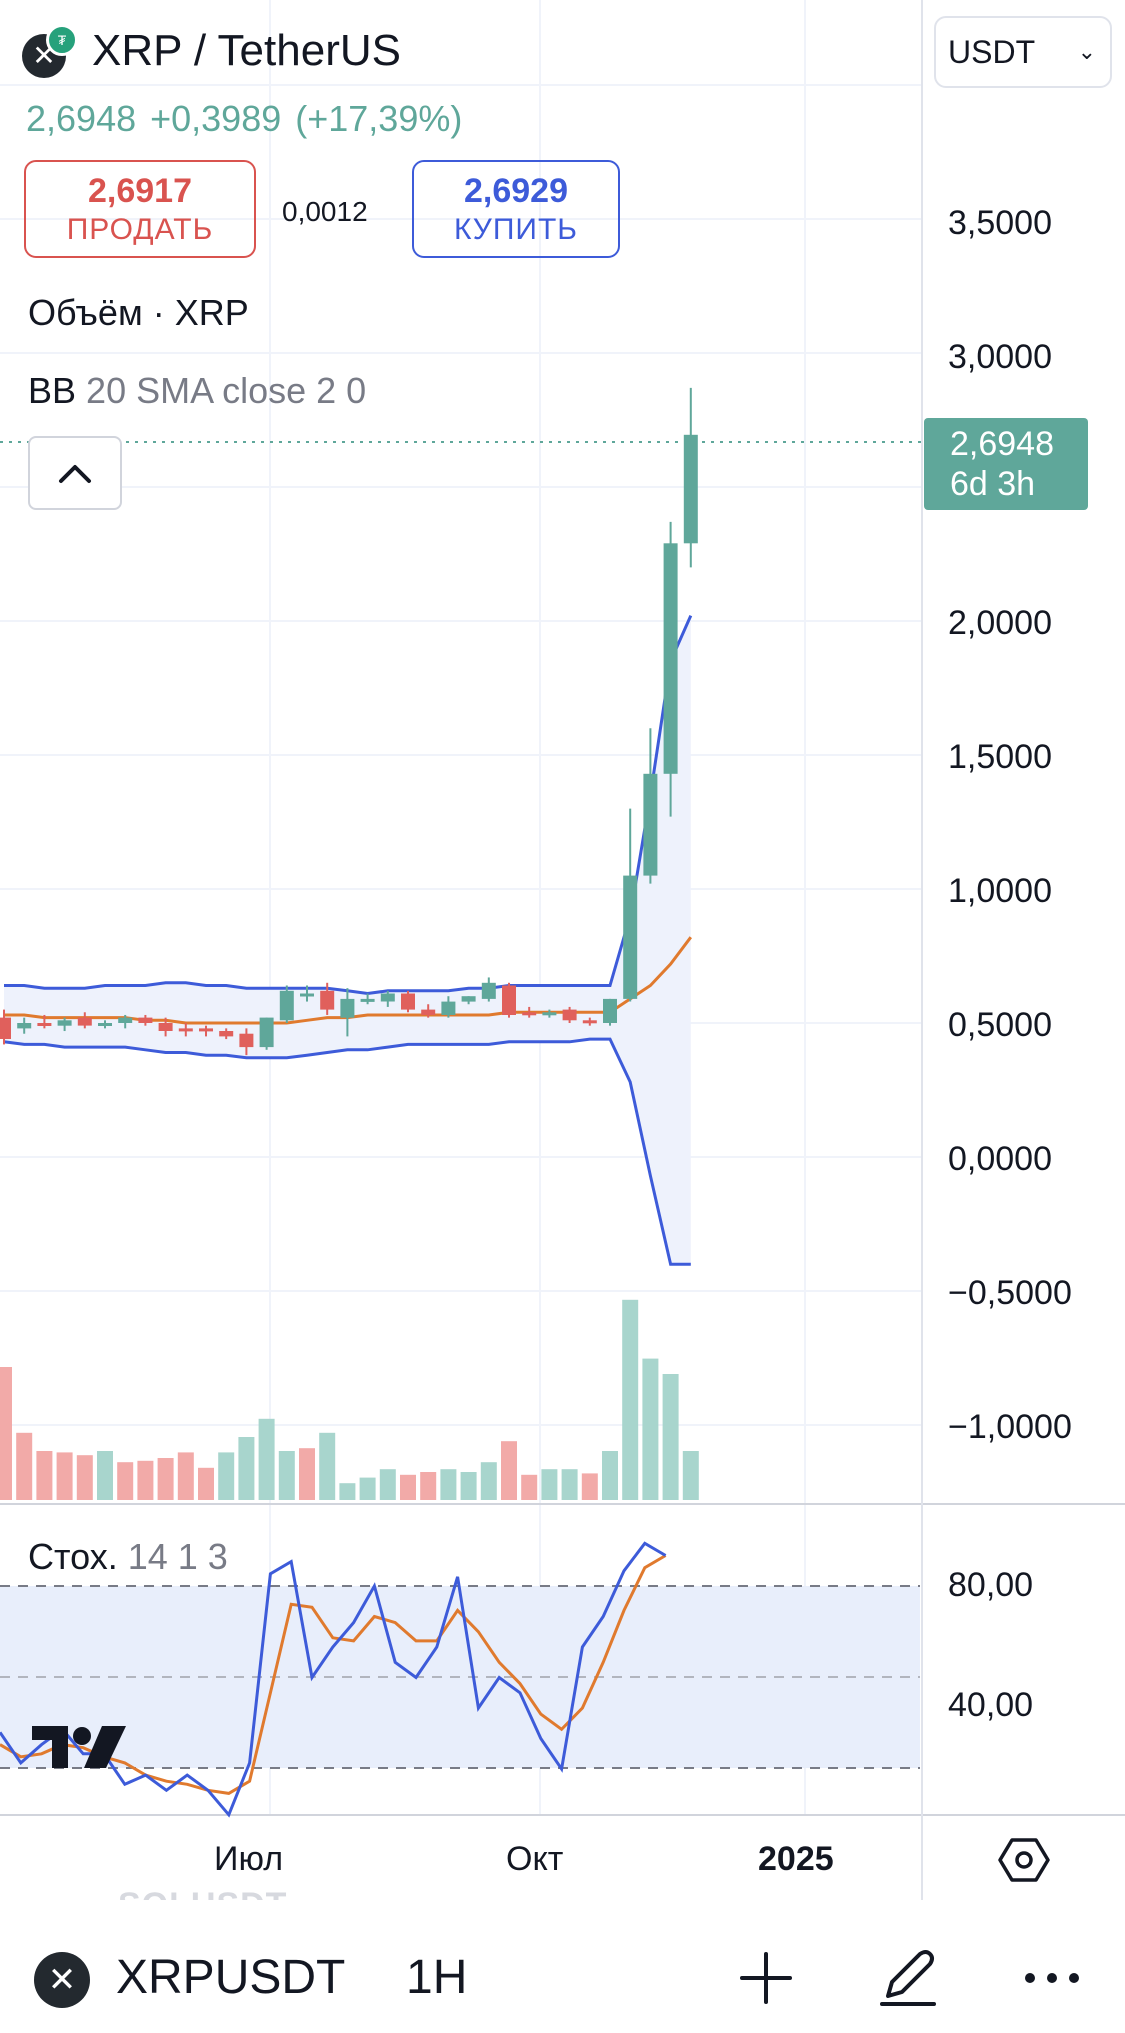  Describe the element at coordinates (73, 1556) in the screenshot. I see `stoch-legend-name: Стох.` at that location.